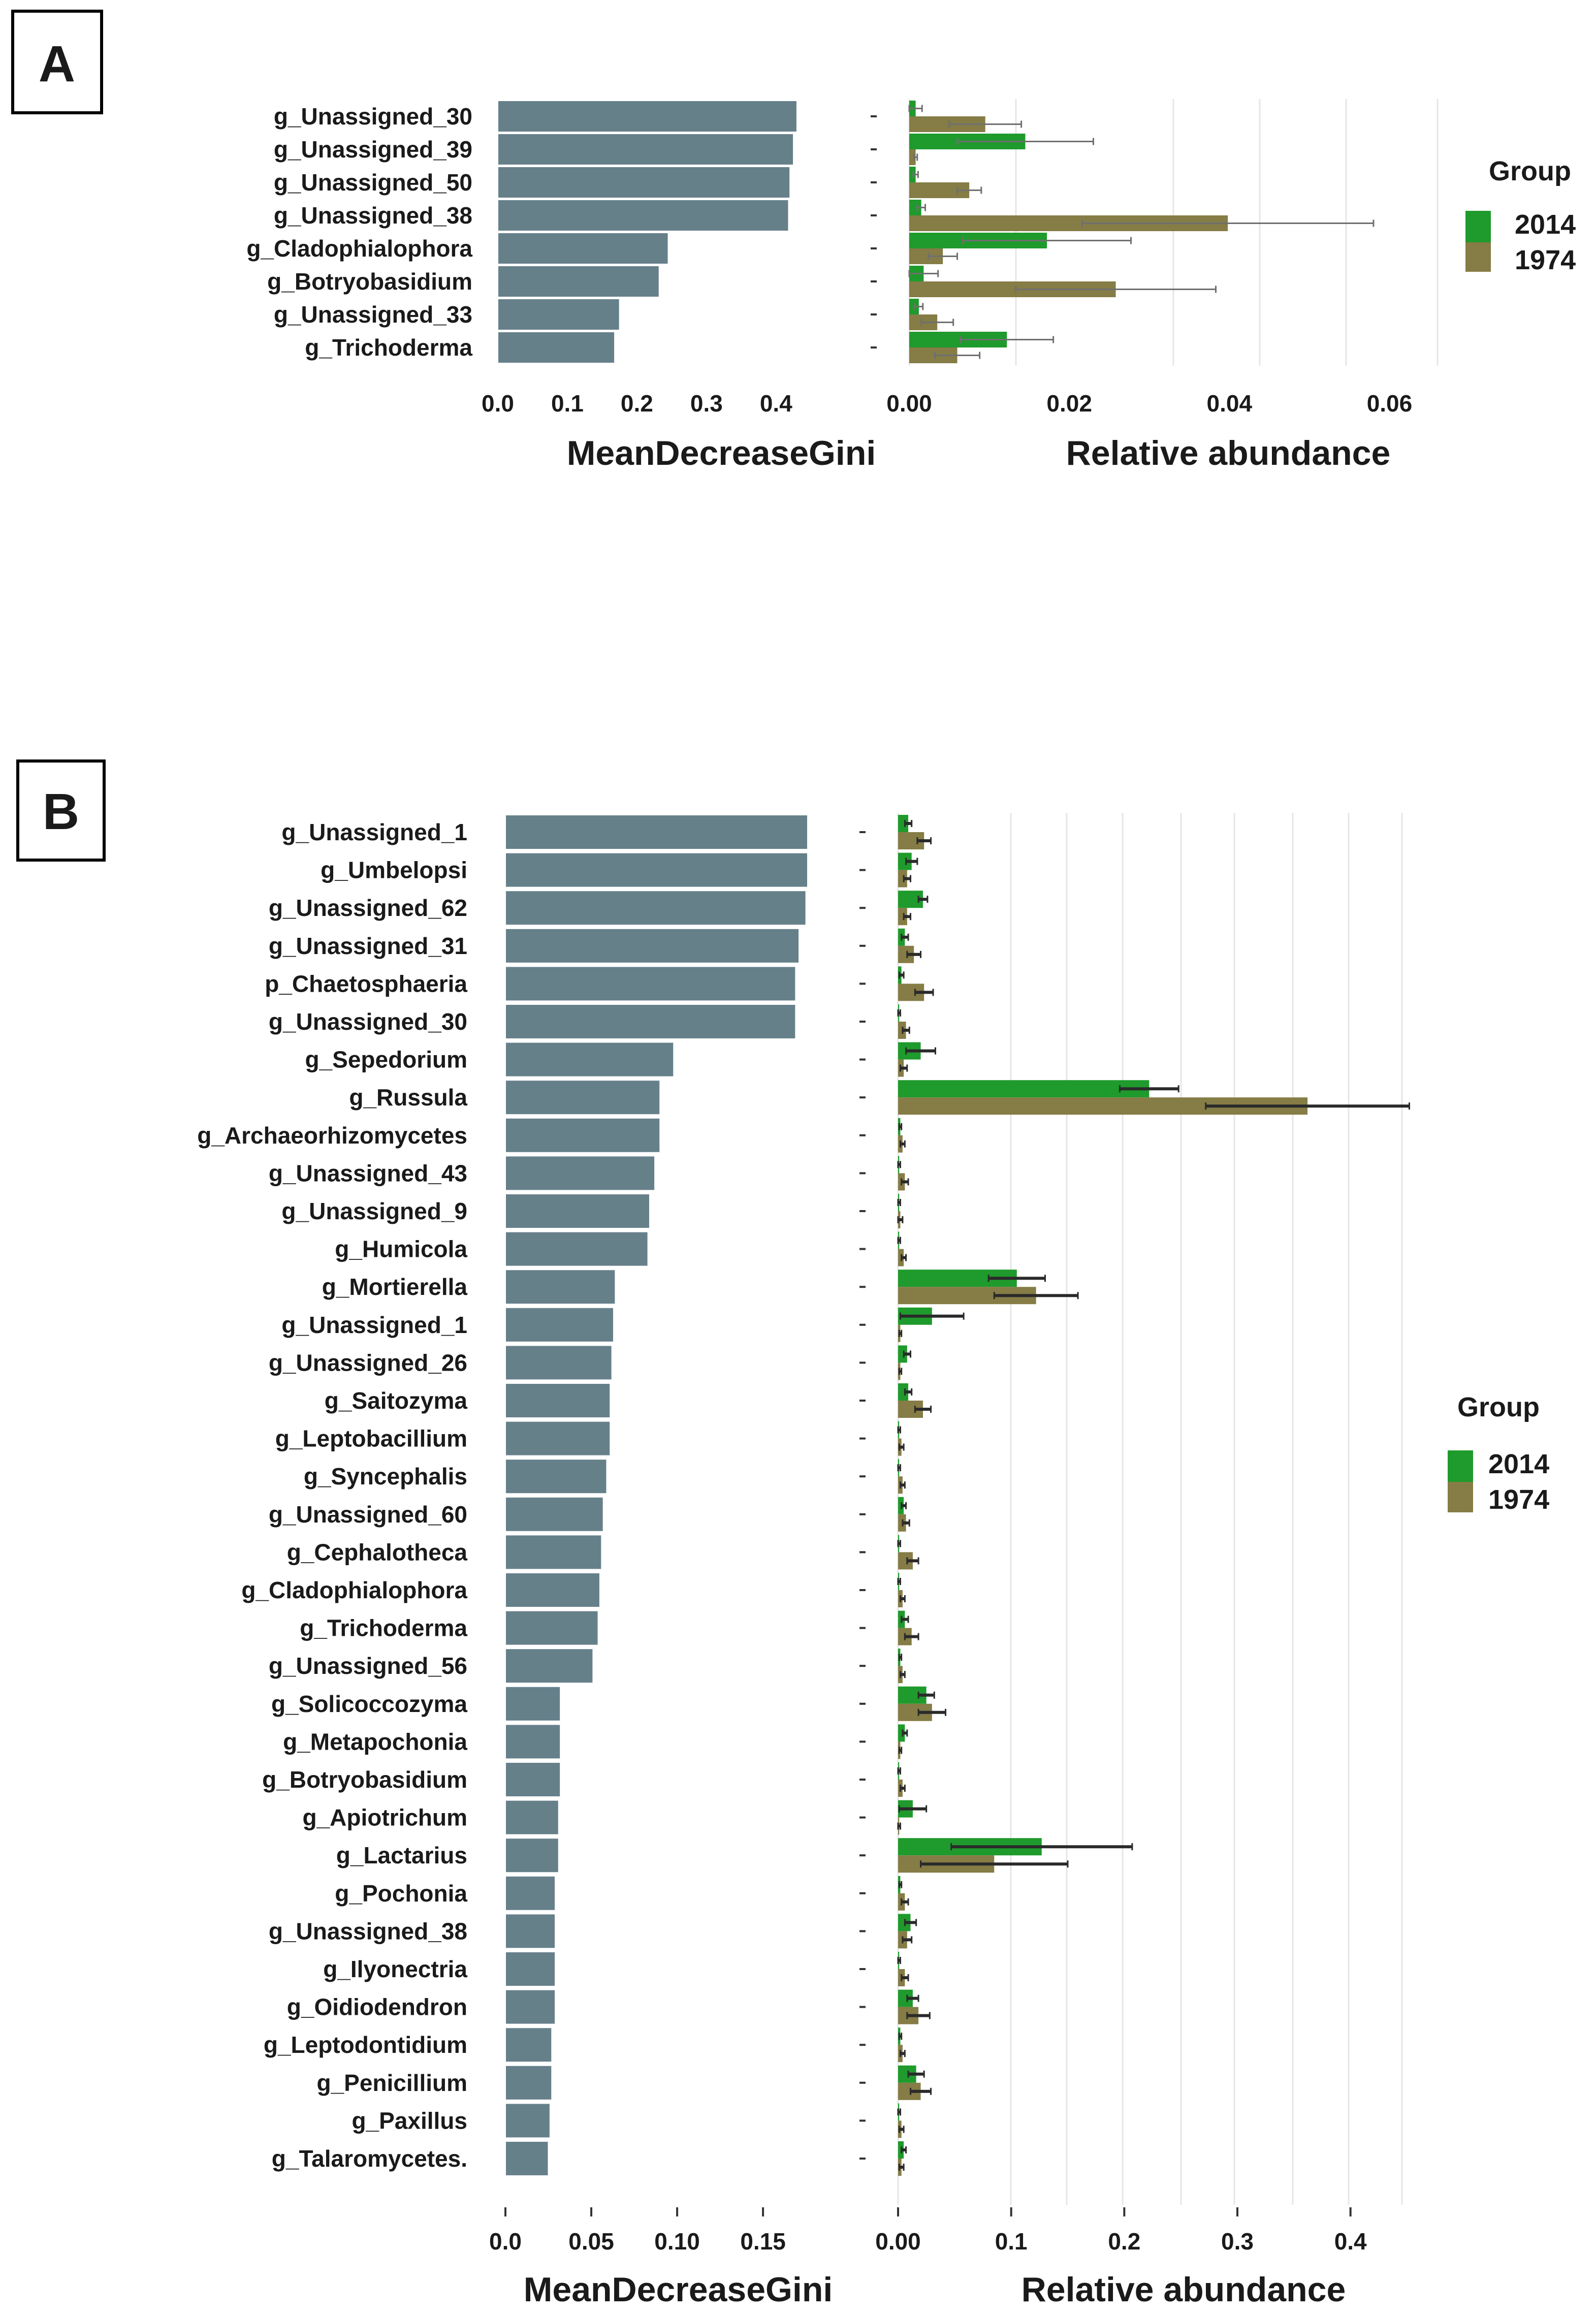  I want to click on panel-a-legend: Group 2014 1974, so click(1521, 215).